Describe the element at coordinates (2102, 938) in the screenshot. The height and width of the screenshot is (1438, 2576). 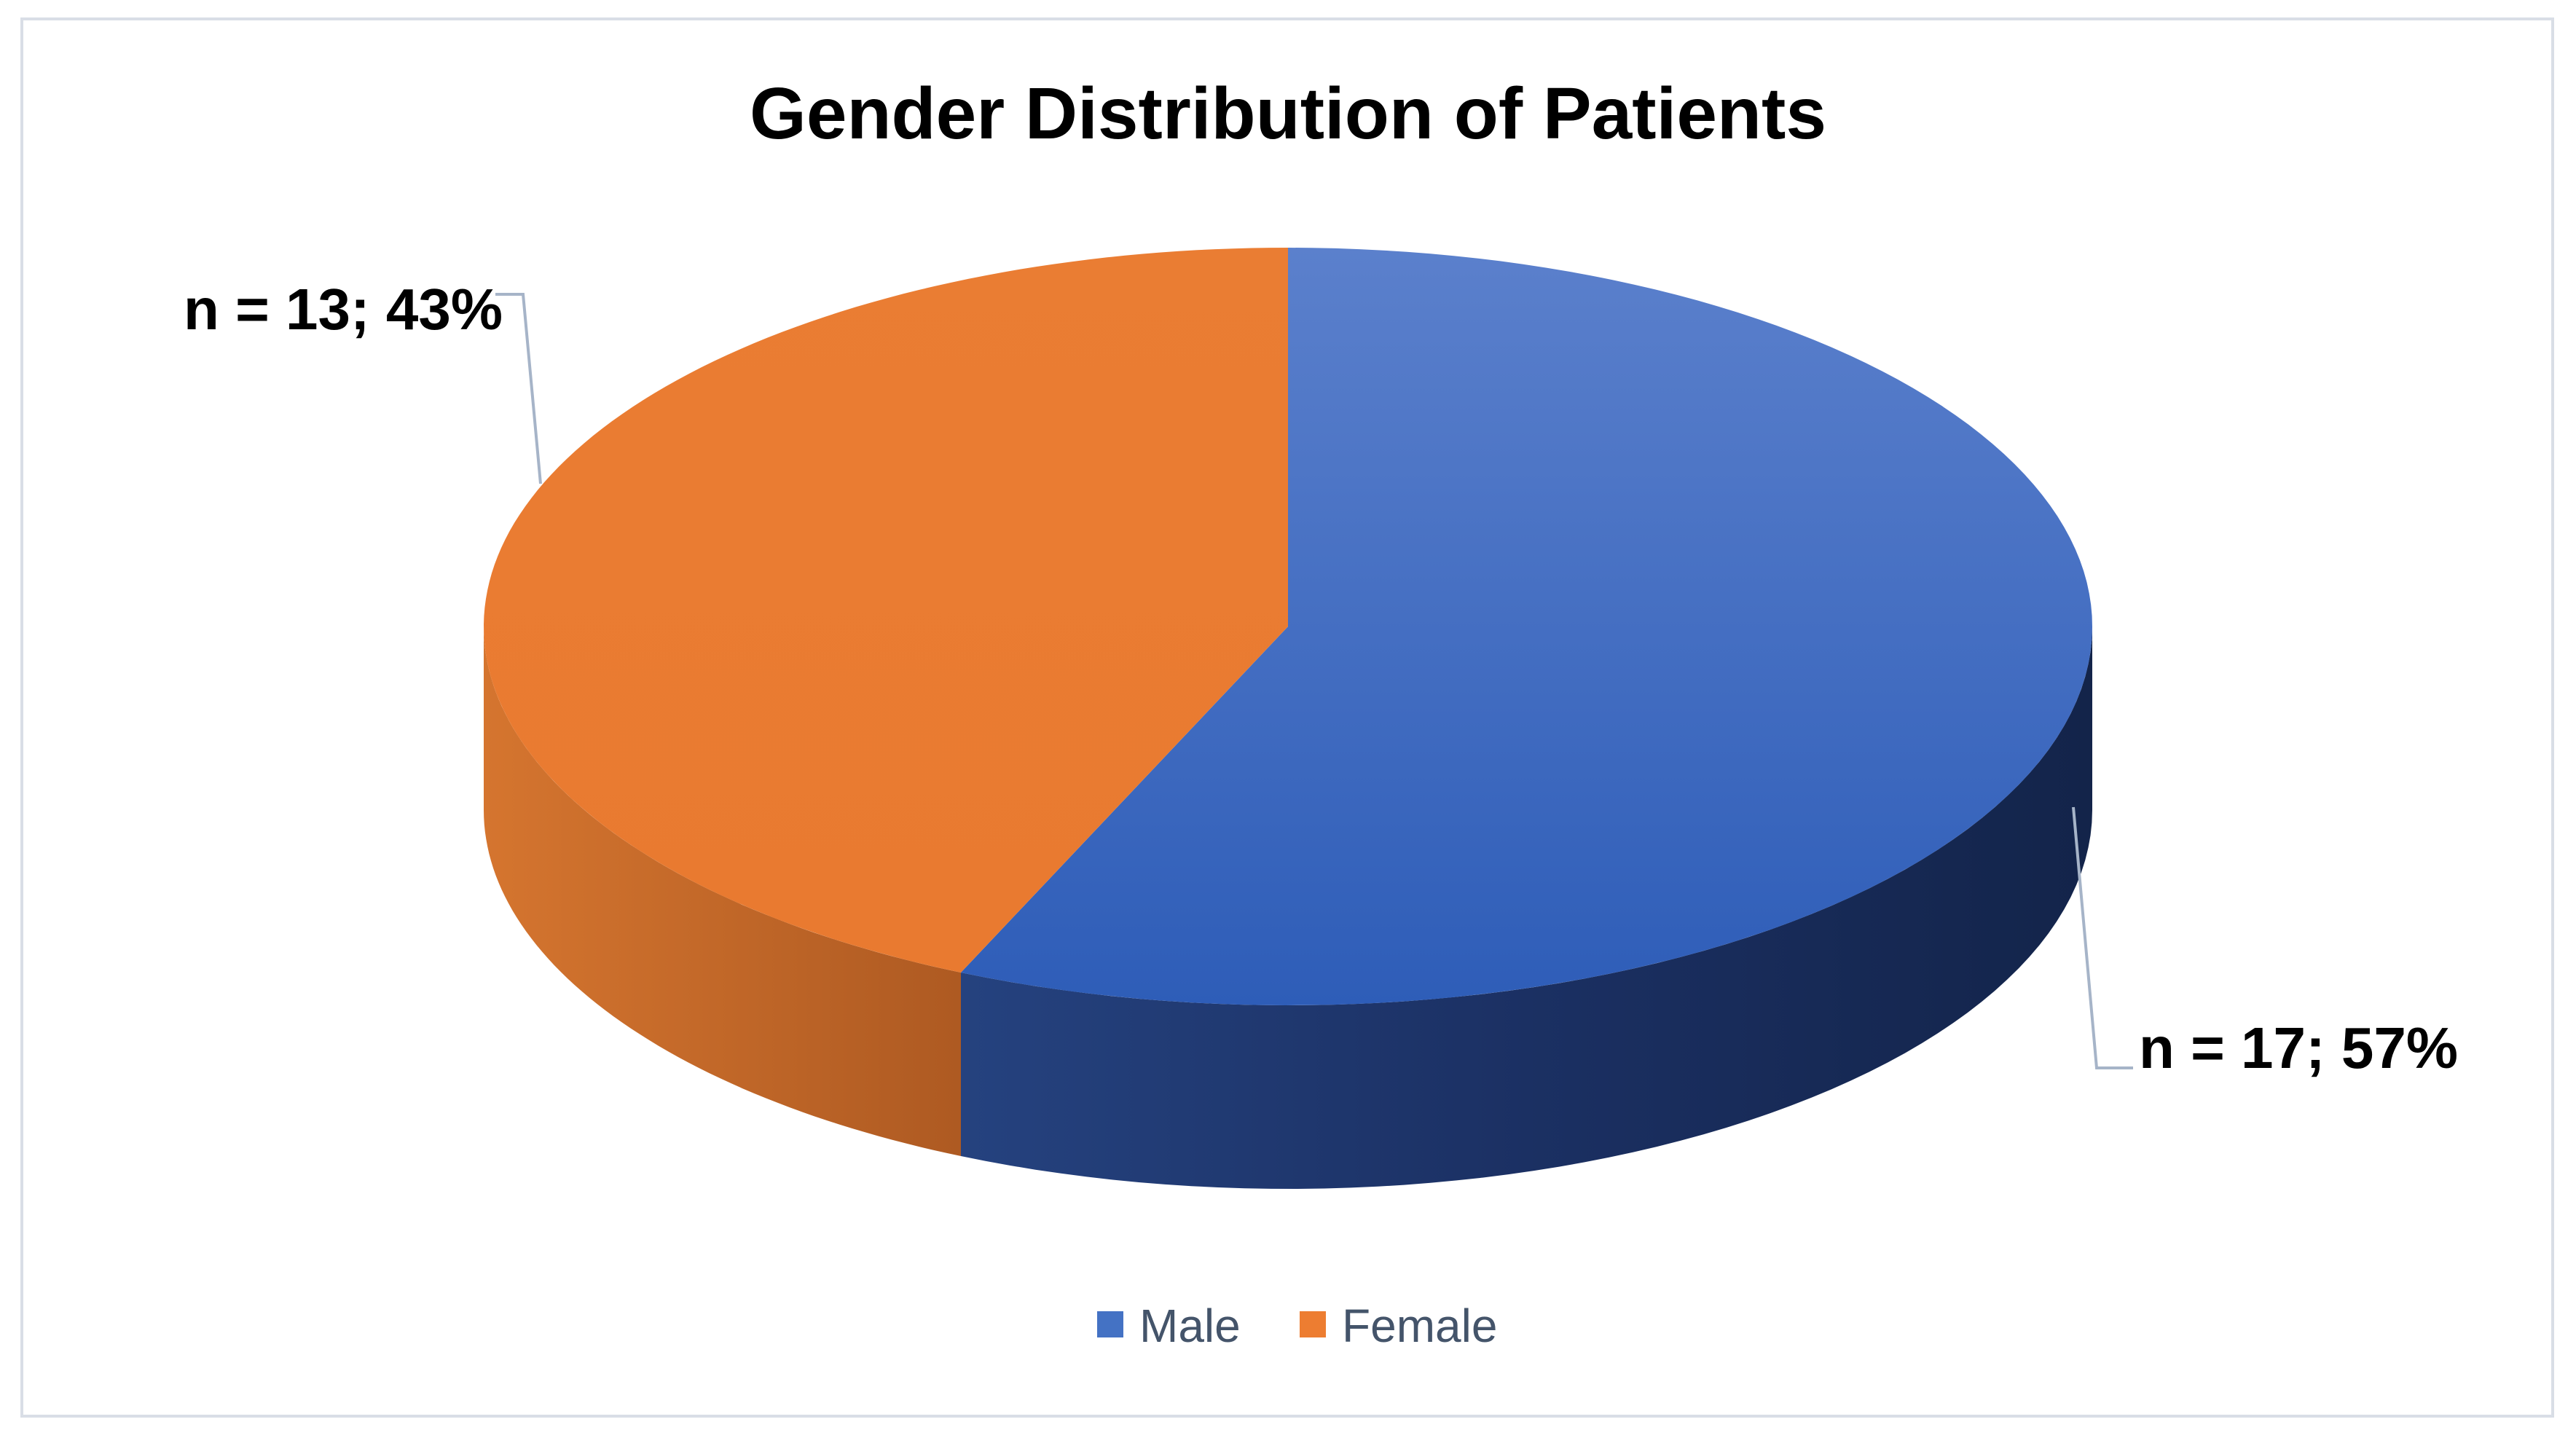
I see `leader-line-male` at that location.